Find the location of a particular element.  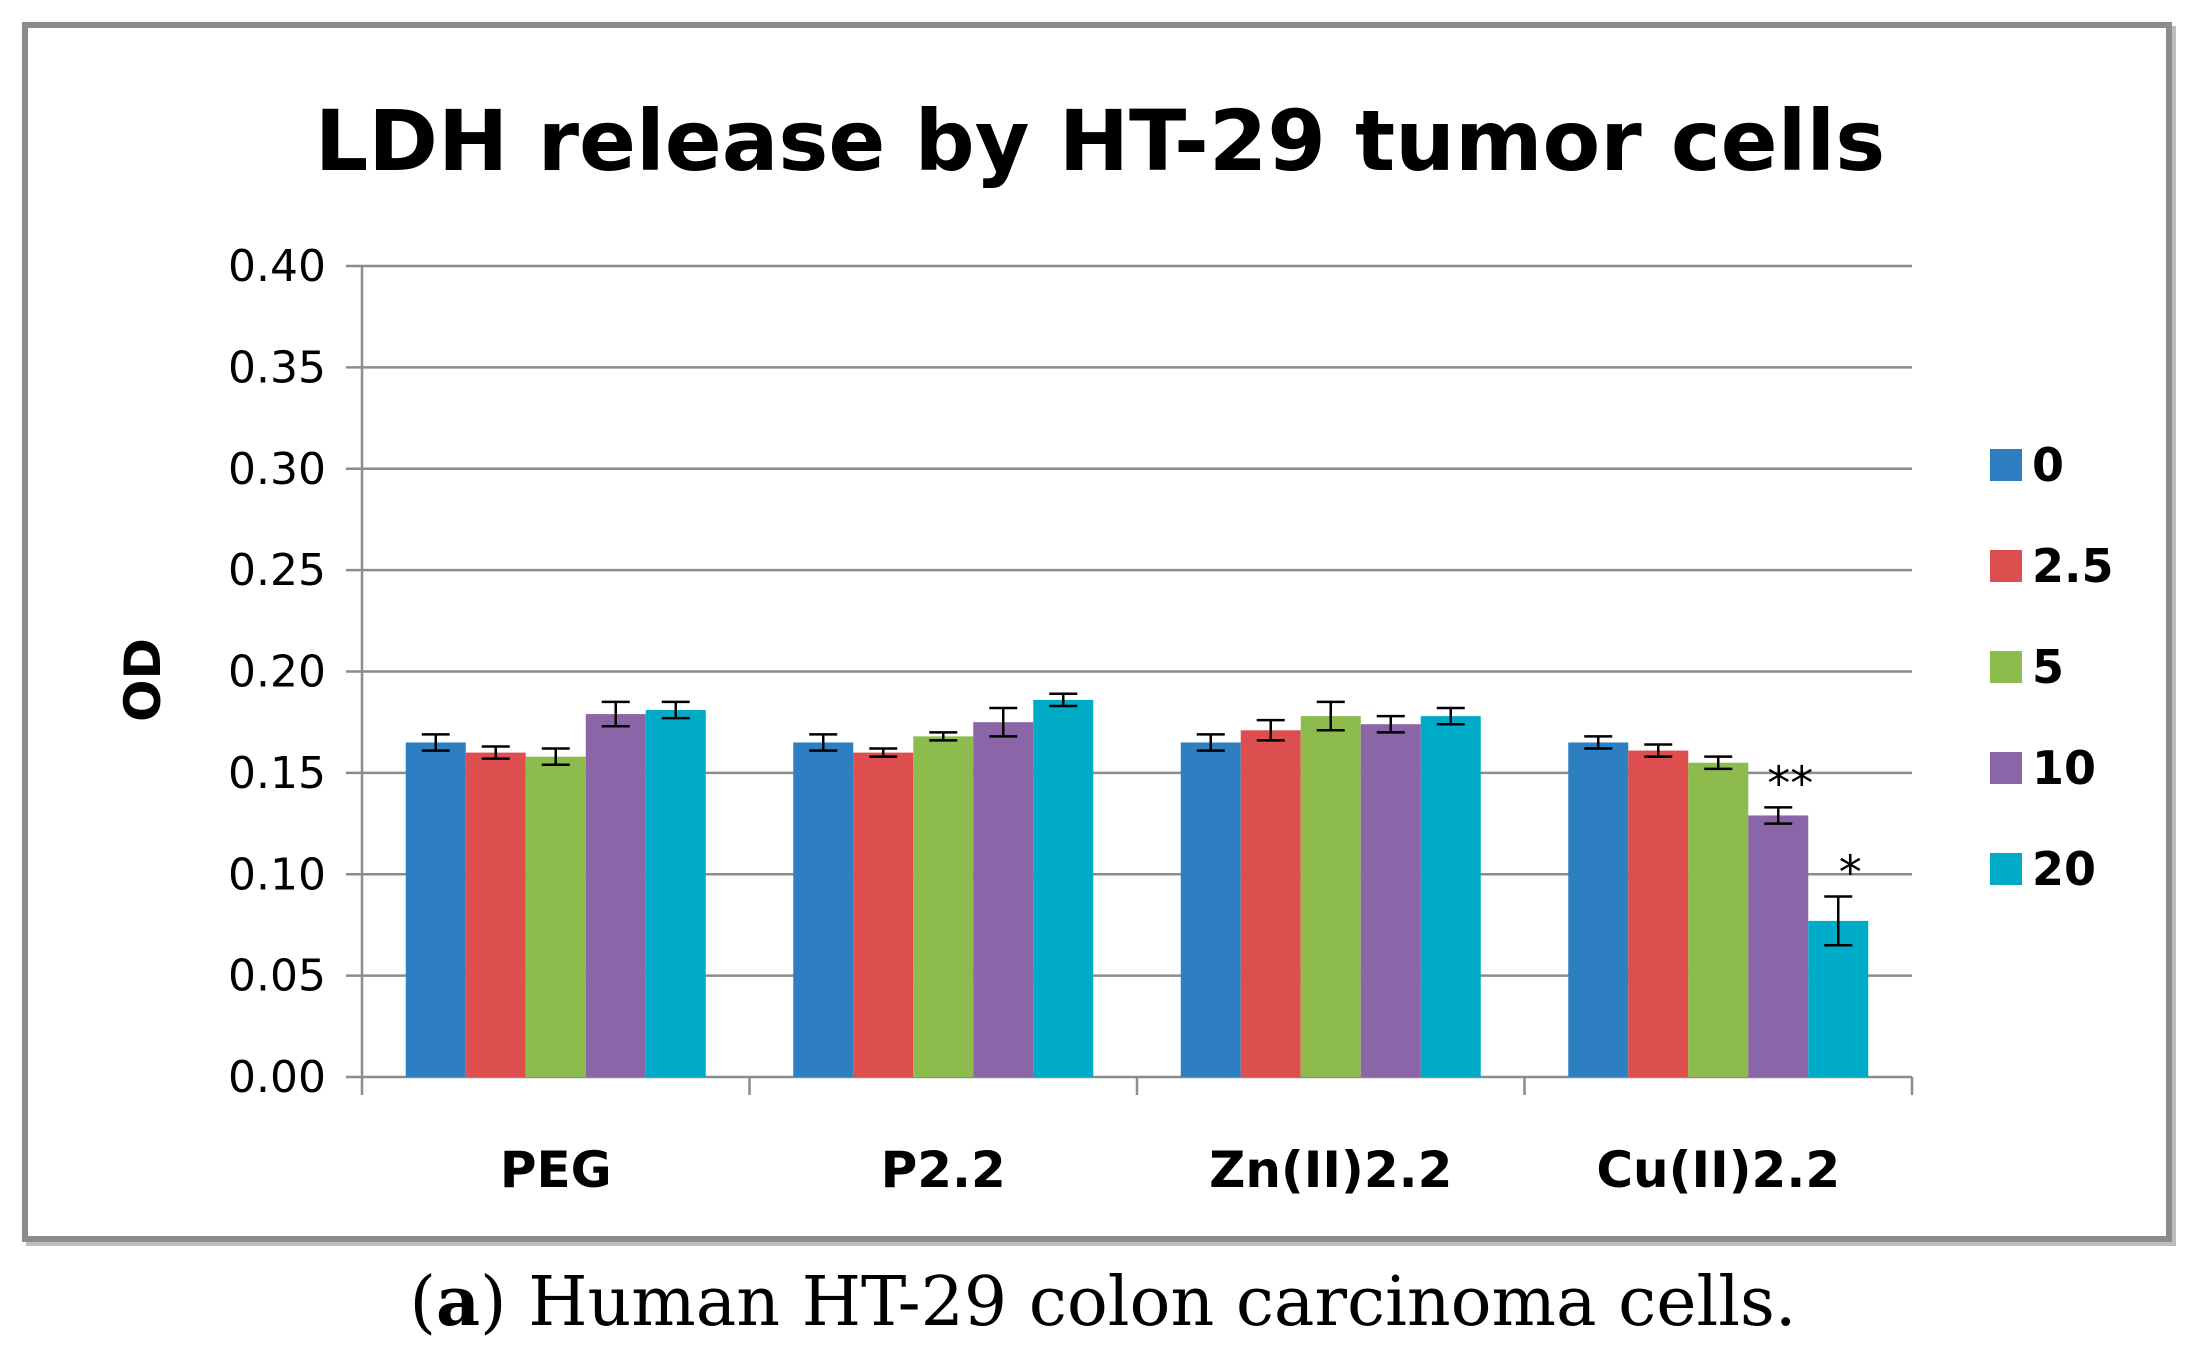

legend-label: 0 is located at coordinates (2048, 465).